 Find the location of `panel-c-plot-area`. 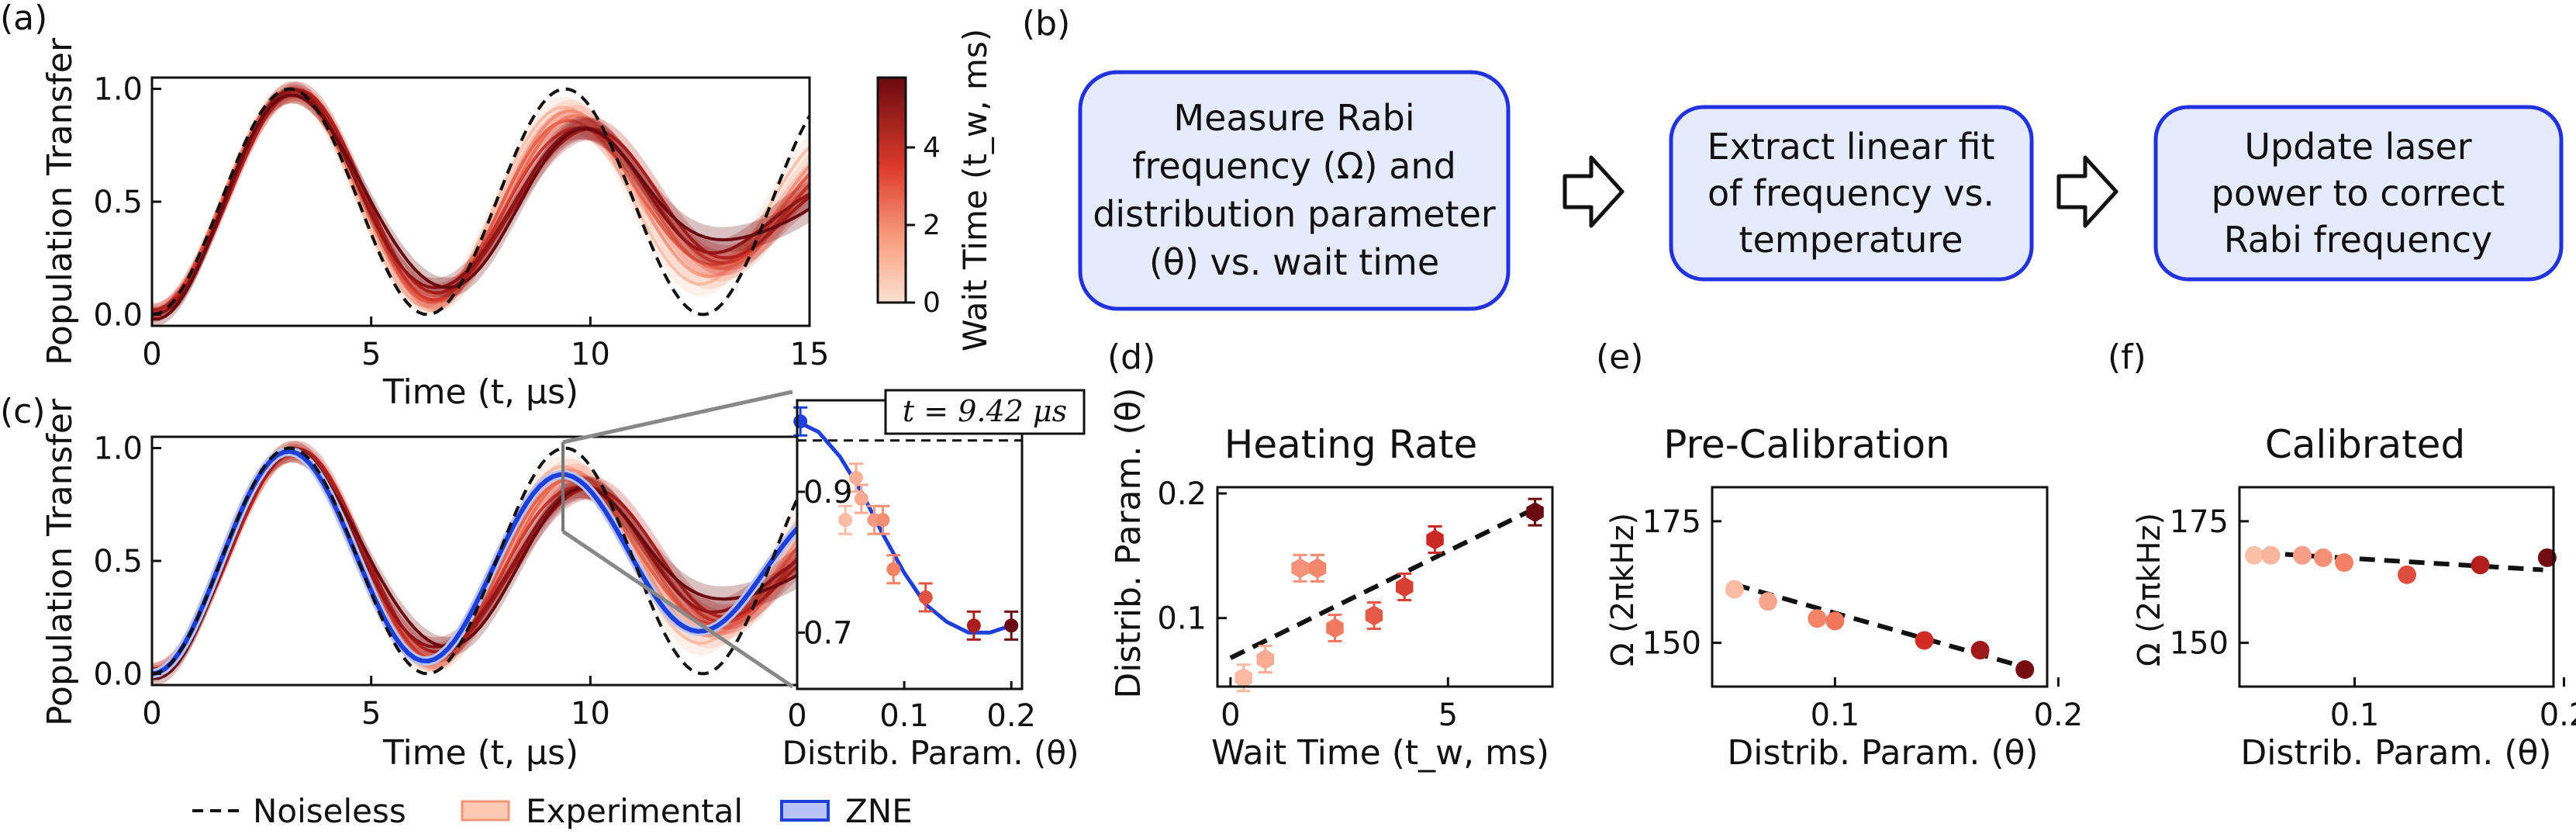

panel-c-plot-area is located at coordinates (481, 562).